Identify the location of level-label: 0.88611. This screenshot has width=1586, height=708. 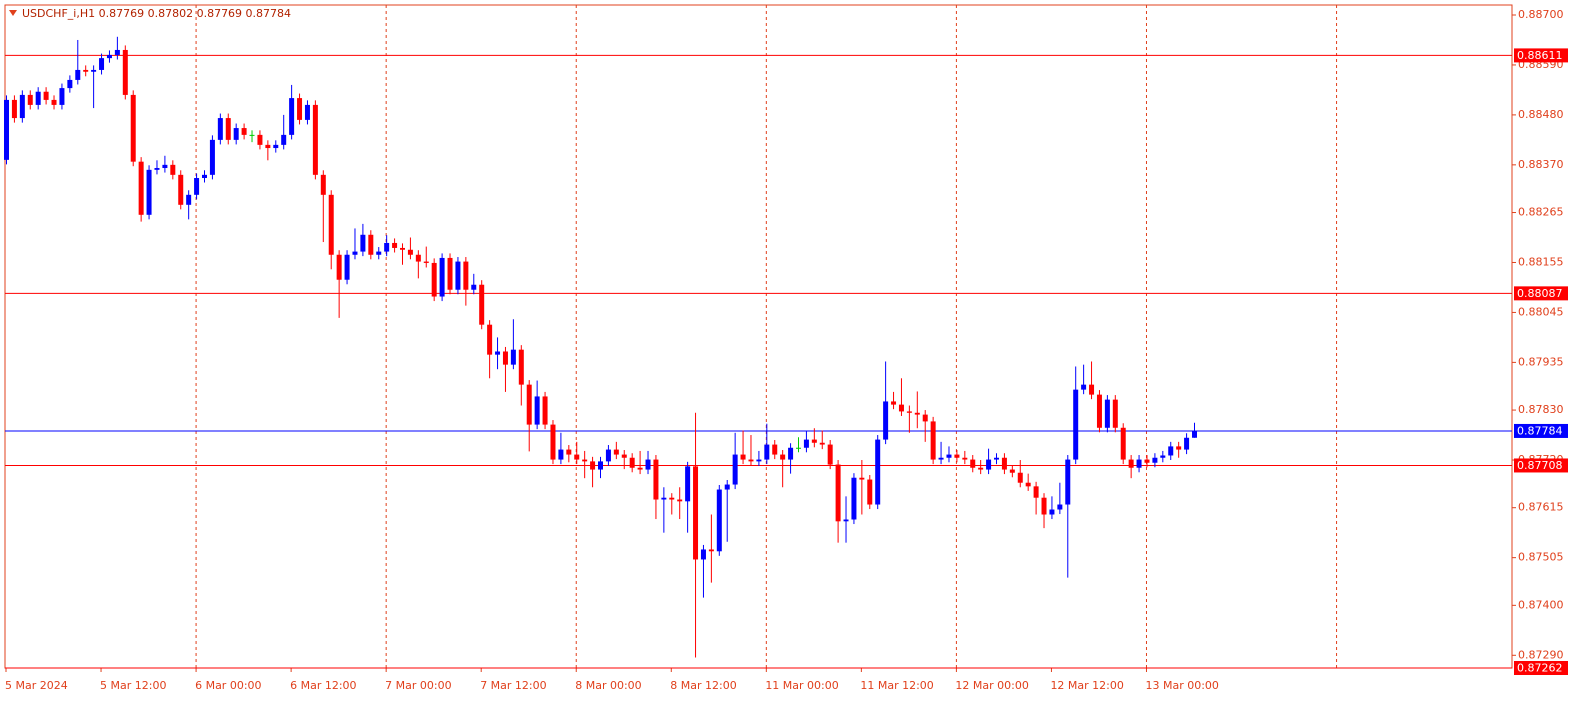
(1540, 55).